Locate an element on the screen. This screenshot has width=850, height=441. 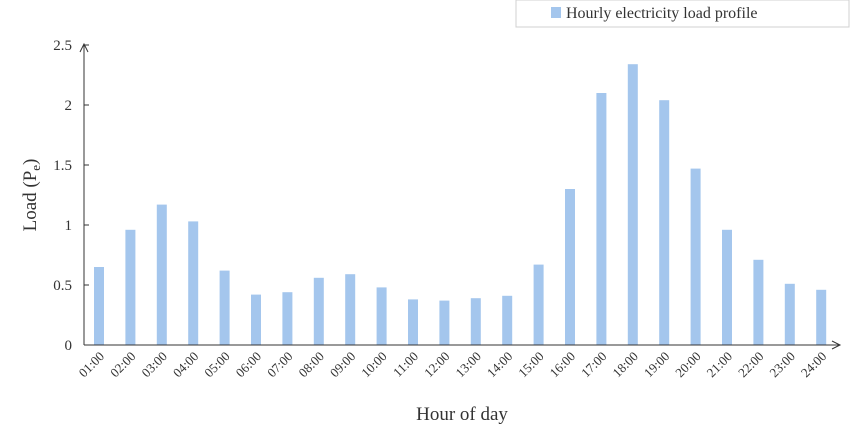
x-tick-label: 10:00 is located at coordinates (374, 365).